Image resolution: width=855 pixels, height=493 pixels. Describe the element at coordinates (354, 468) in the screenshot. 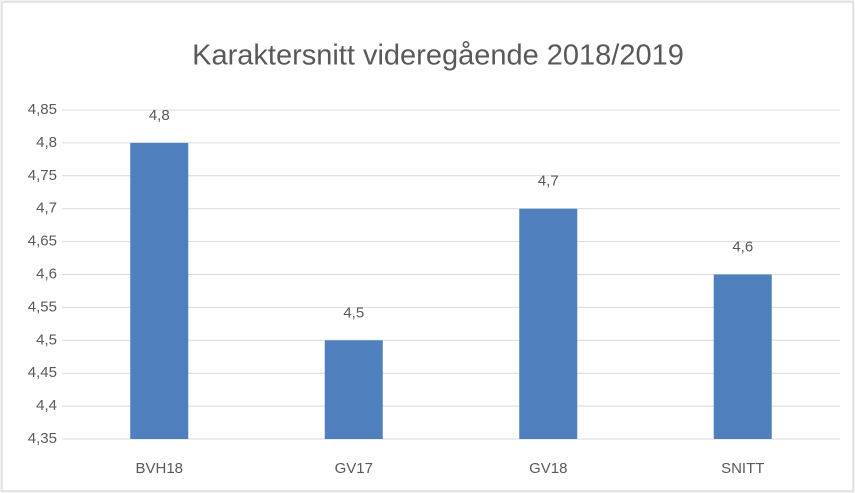

I see `x-tick-label: GV17` at that location.